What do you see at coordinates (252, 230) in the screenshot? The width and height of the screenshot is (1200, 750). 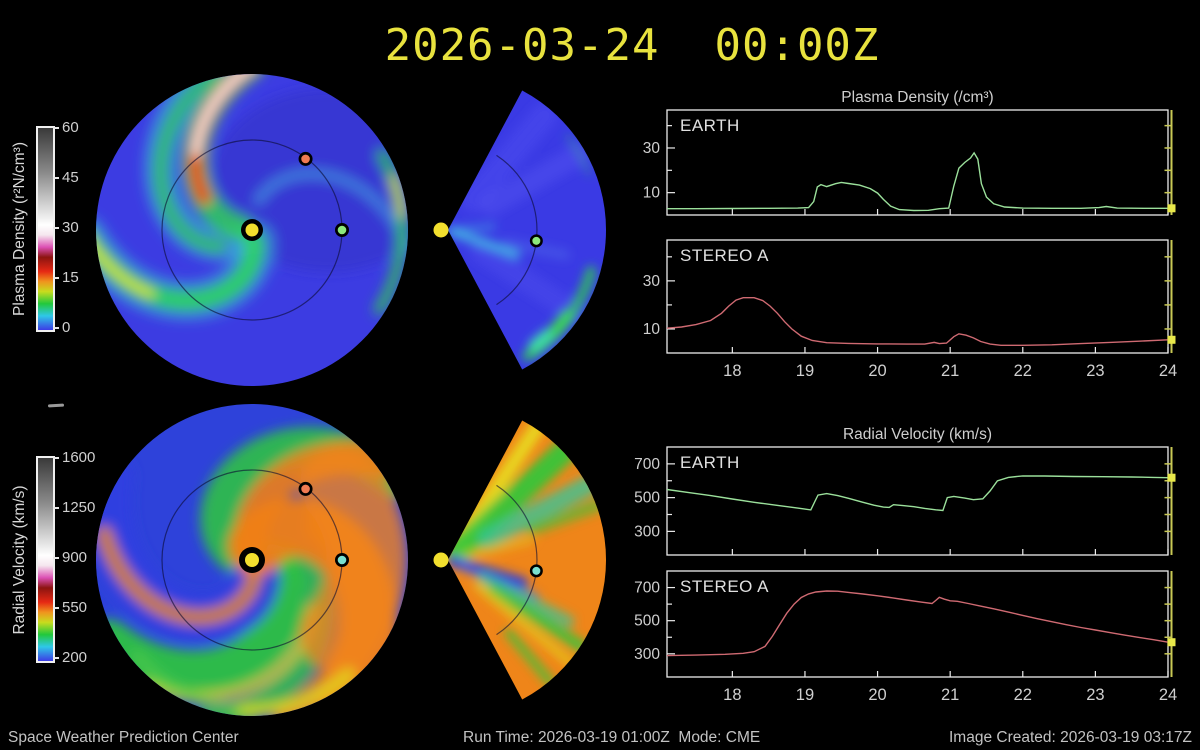 I see `density-polar-map` at bounding box center [252, 230].